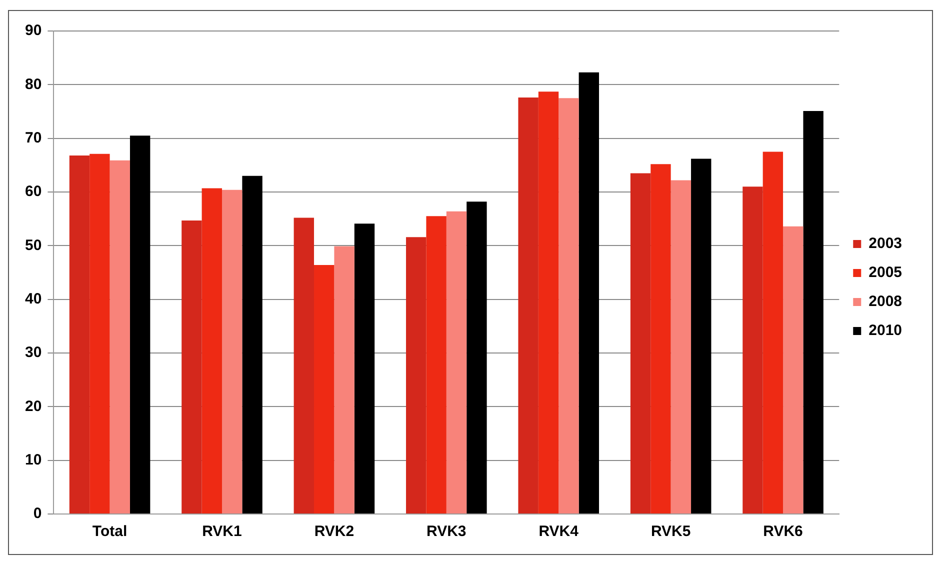 The image size is (941, 564). What do you see at coordinates (33, 406) in the screenshot?
I see `y-tick-label: 20` at bounding box center [33, 406].